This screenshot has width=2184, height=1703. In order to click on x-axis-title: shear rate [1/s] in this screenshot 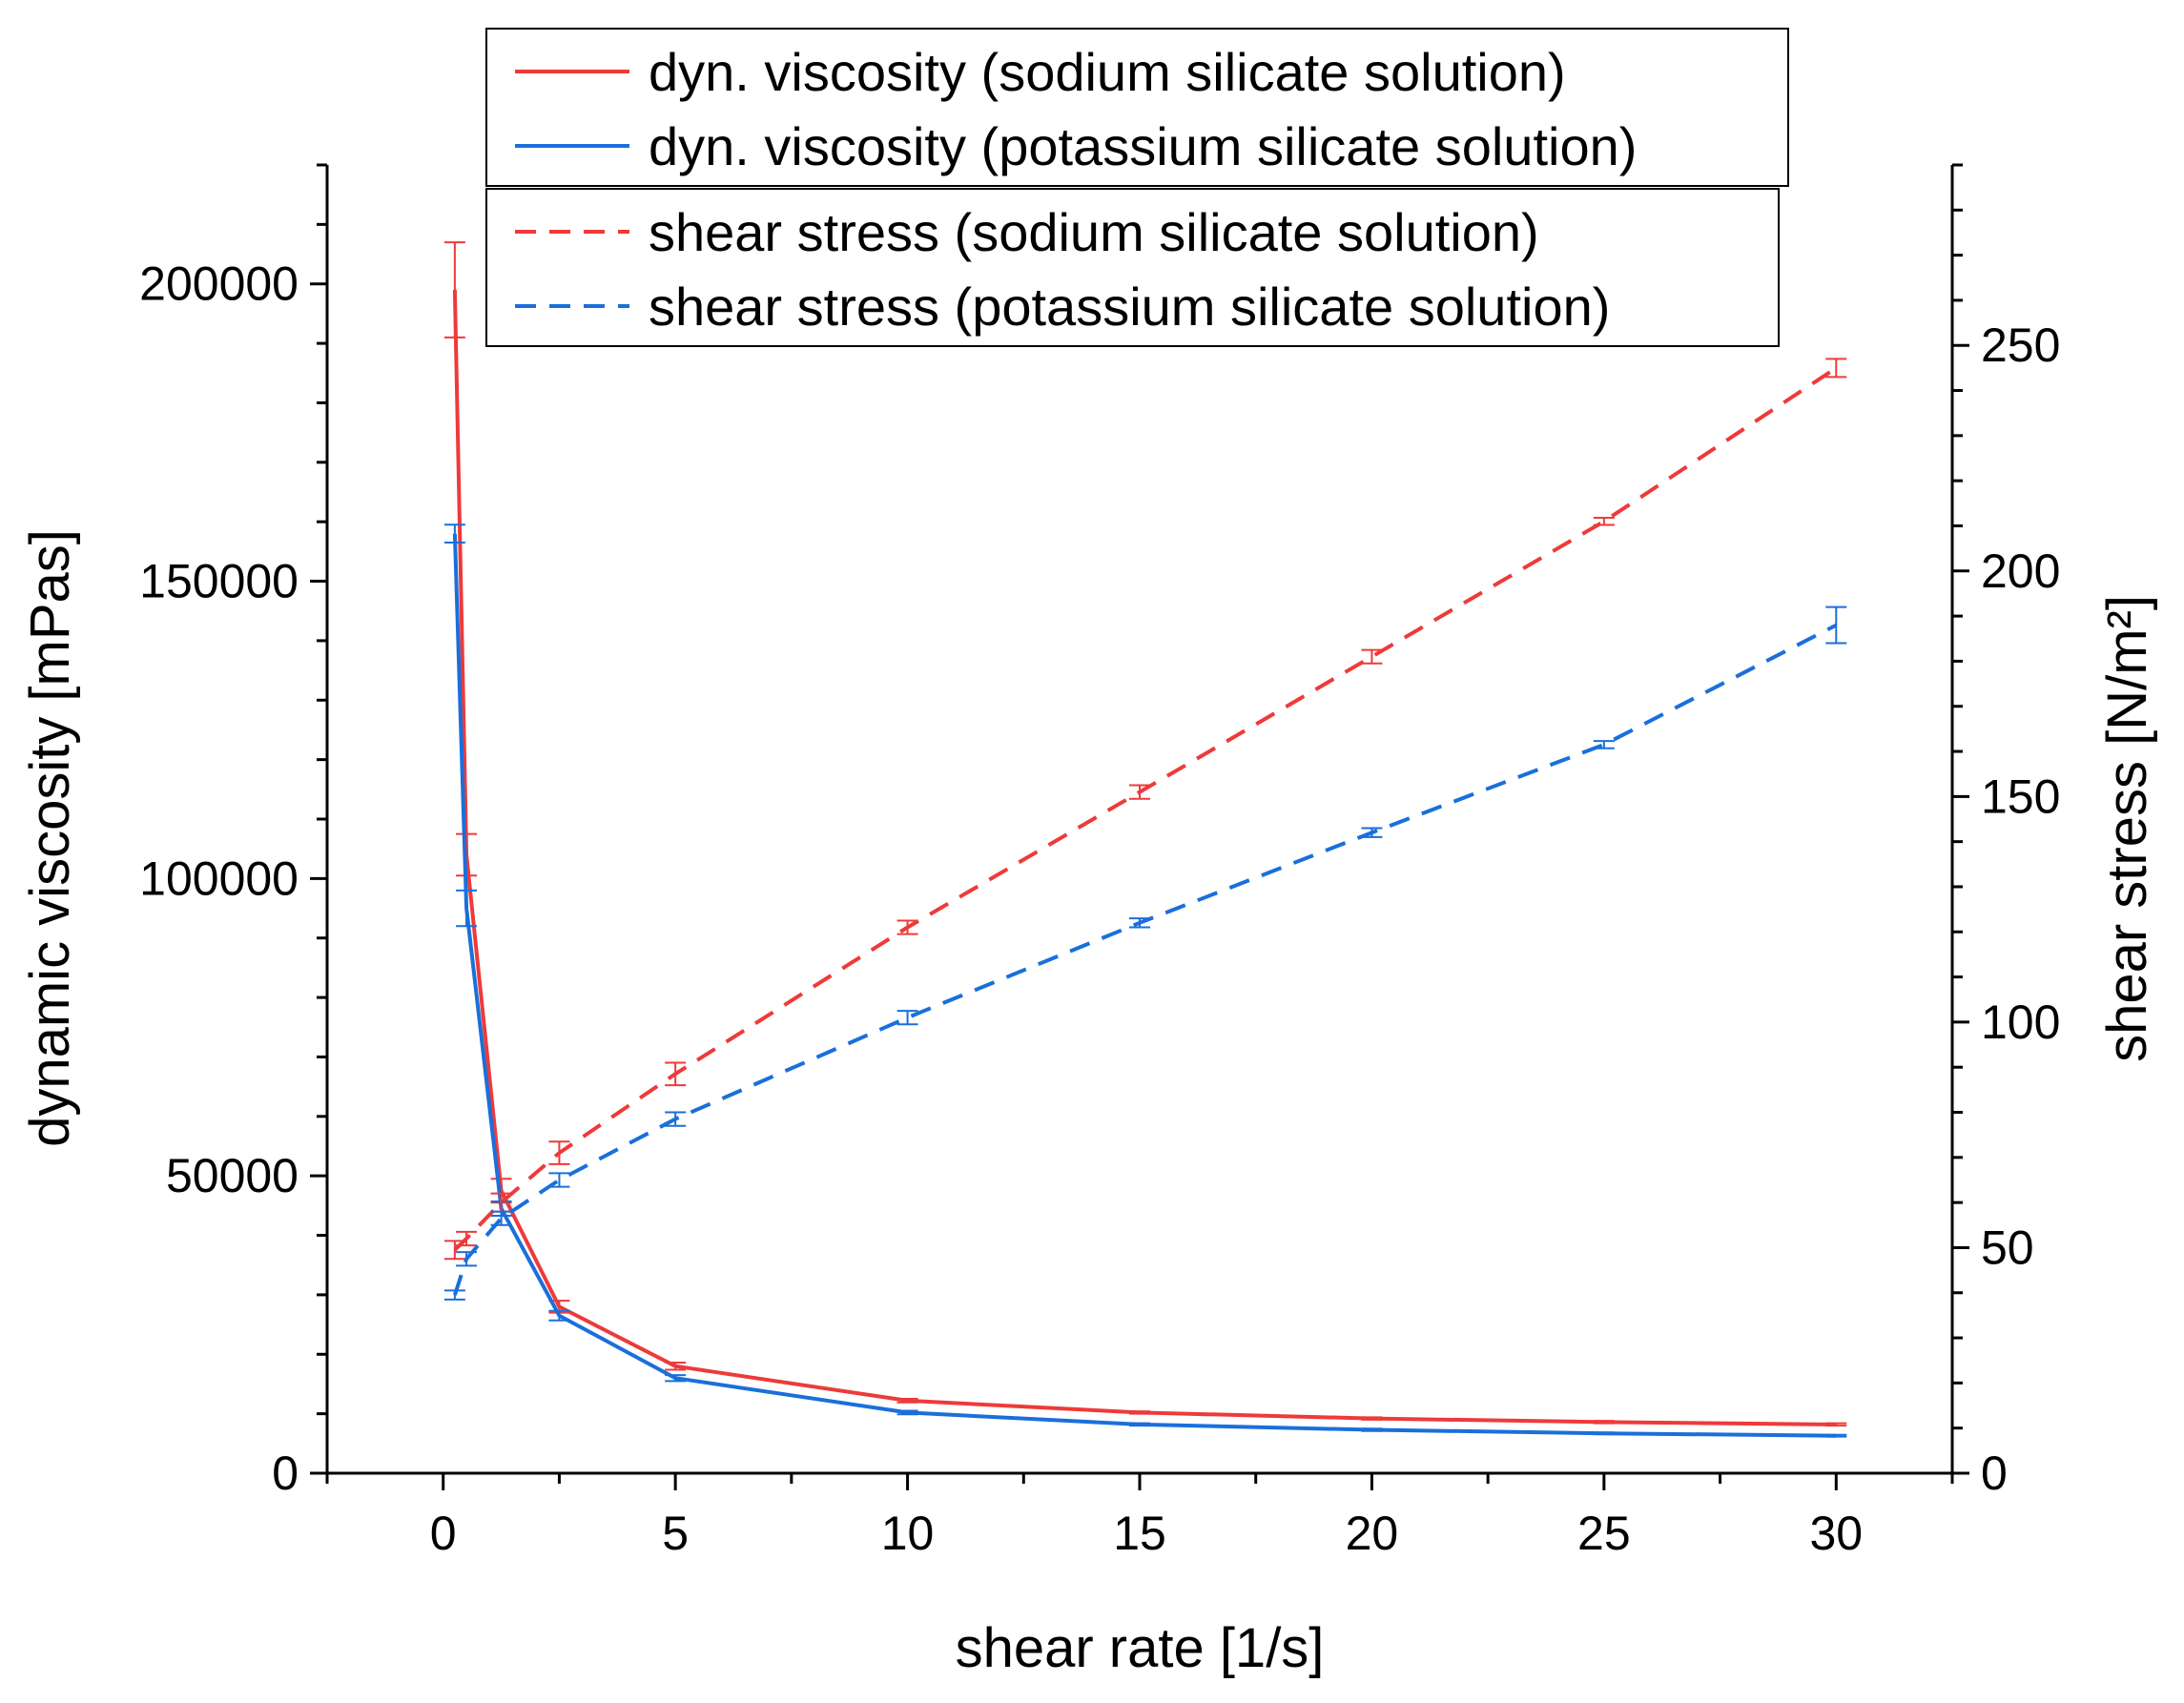, I will do `click(1140, 1648)`.